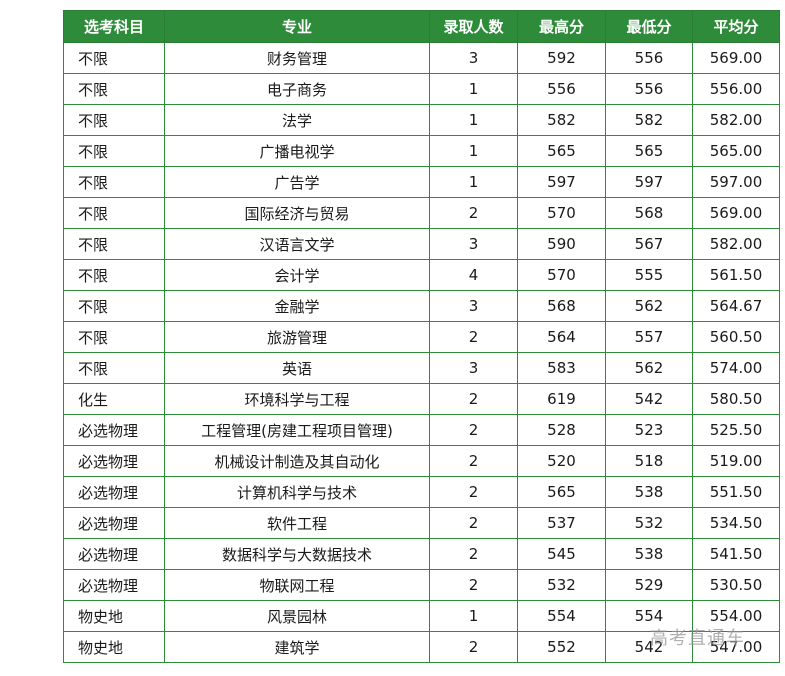 The image size is (785, 676). I want to click on admitted-count-cell: 1, so click(473, 120).